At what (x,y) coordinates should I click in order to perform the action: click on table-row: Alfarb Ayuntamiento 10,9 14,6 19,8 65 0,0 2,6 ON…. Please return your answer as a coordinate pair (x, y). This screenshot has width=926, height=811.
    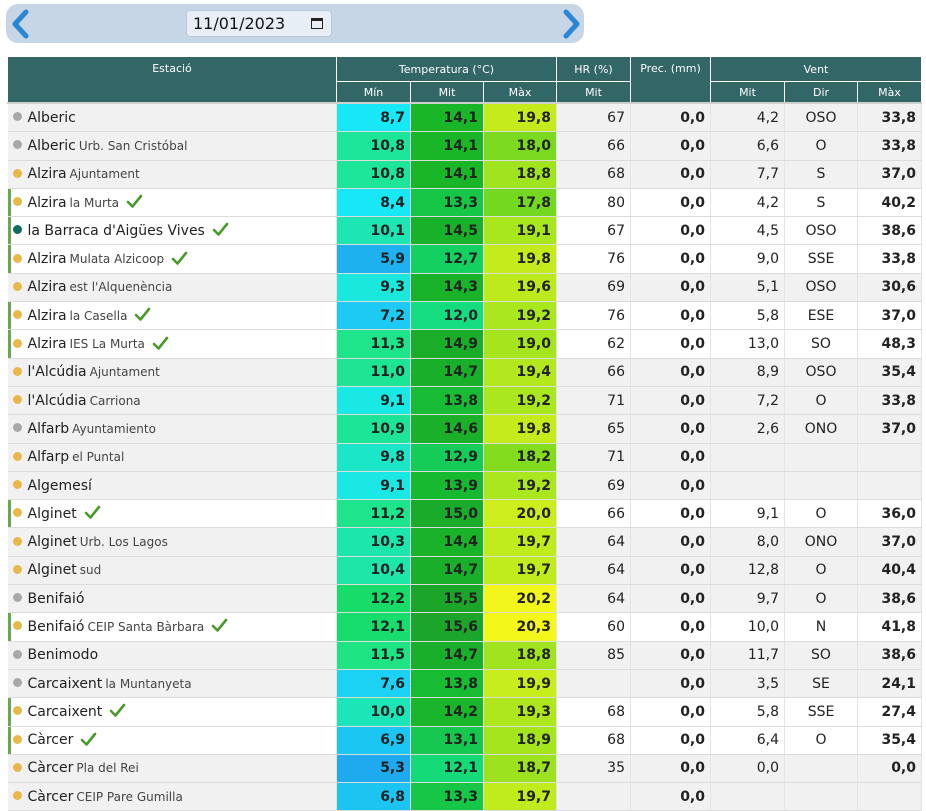
    Looking at the image, I should click on (464, 429).